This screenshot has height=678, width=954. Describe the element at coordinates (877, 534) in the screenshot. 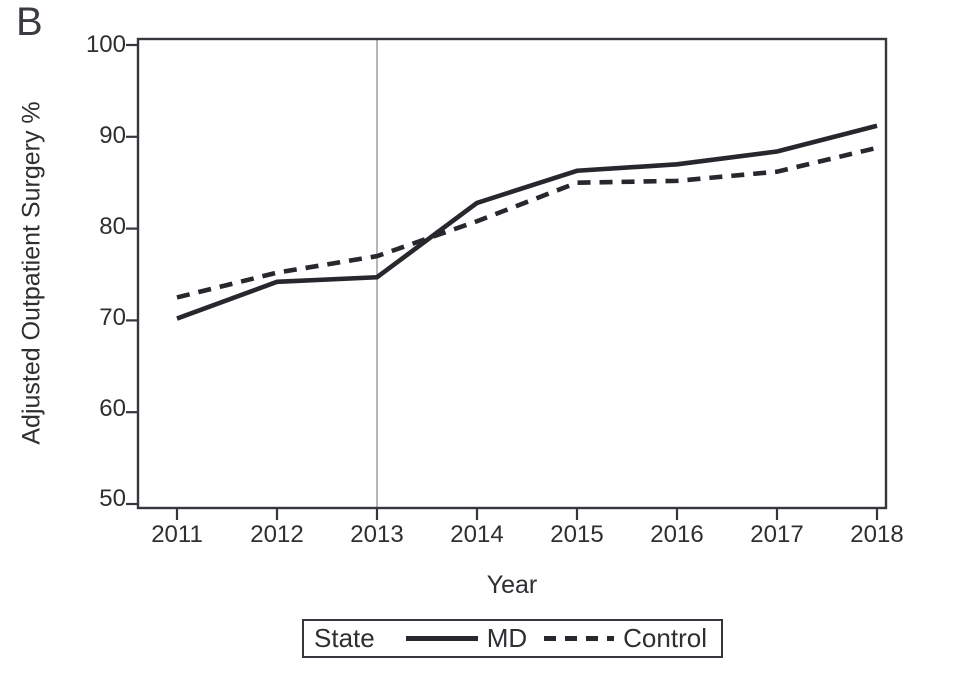

I see `x-tick-label: 2018` at that location.